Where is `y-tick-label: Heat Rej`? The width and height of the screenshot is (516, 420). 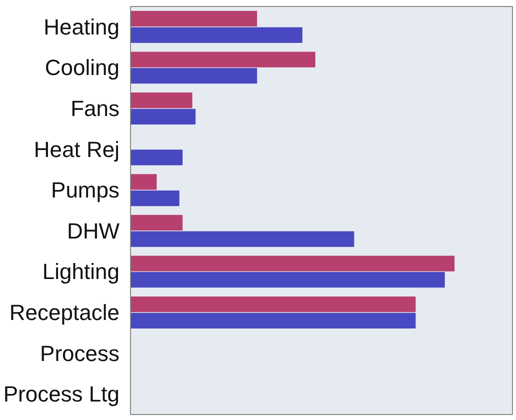
y-tick-label: Heat Rej is located at coordinates (77, 149).